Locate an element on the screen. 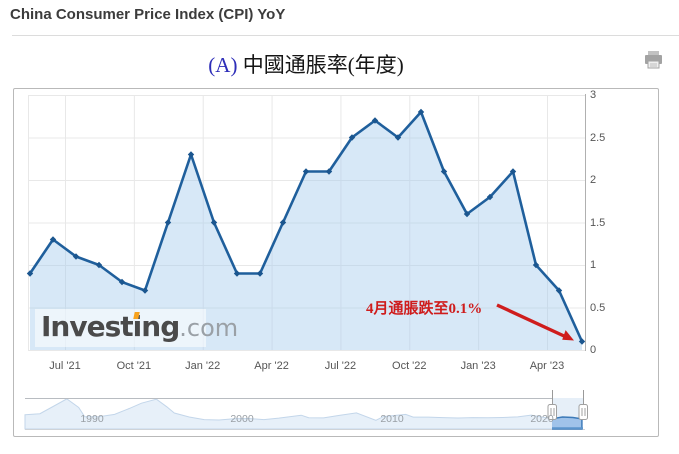  investing-watermark: Investing.com is located at coordinates (140, 326).